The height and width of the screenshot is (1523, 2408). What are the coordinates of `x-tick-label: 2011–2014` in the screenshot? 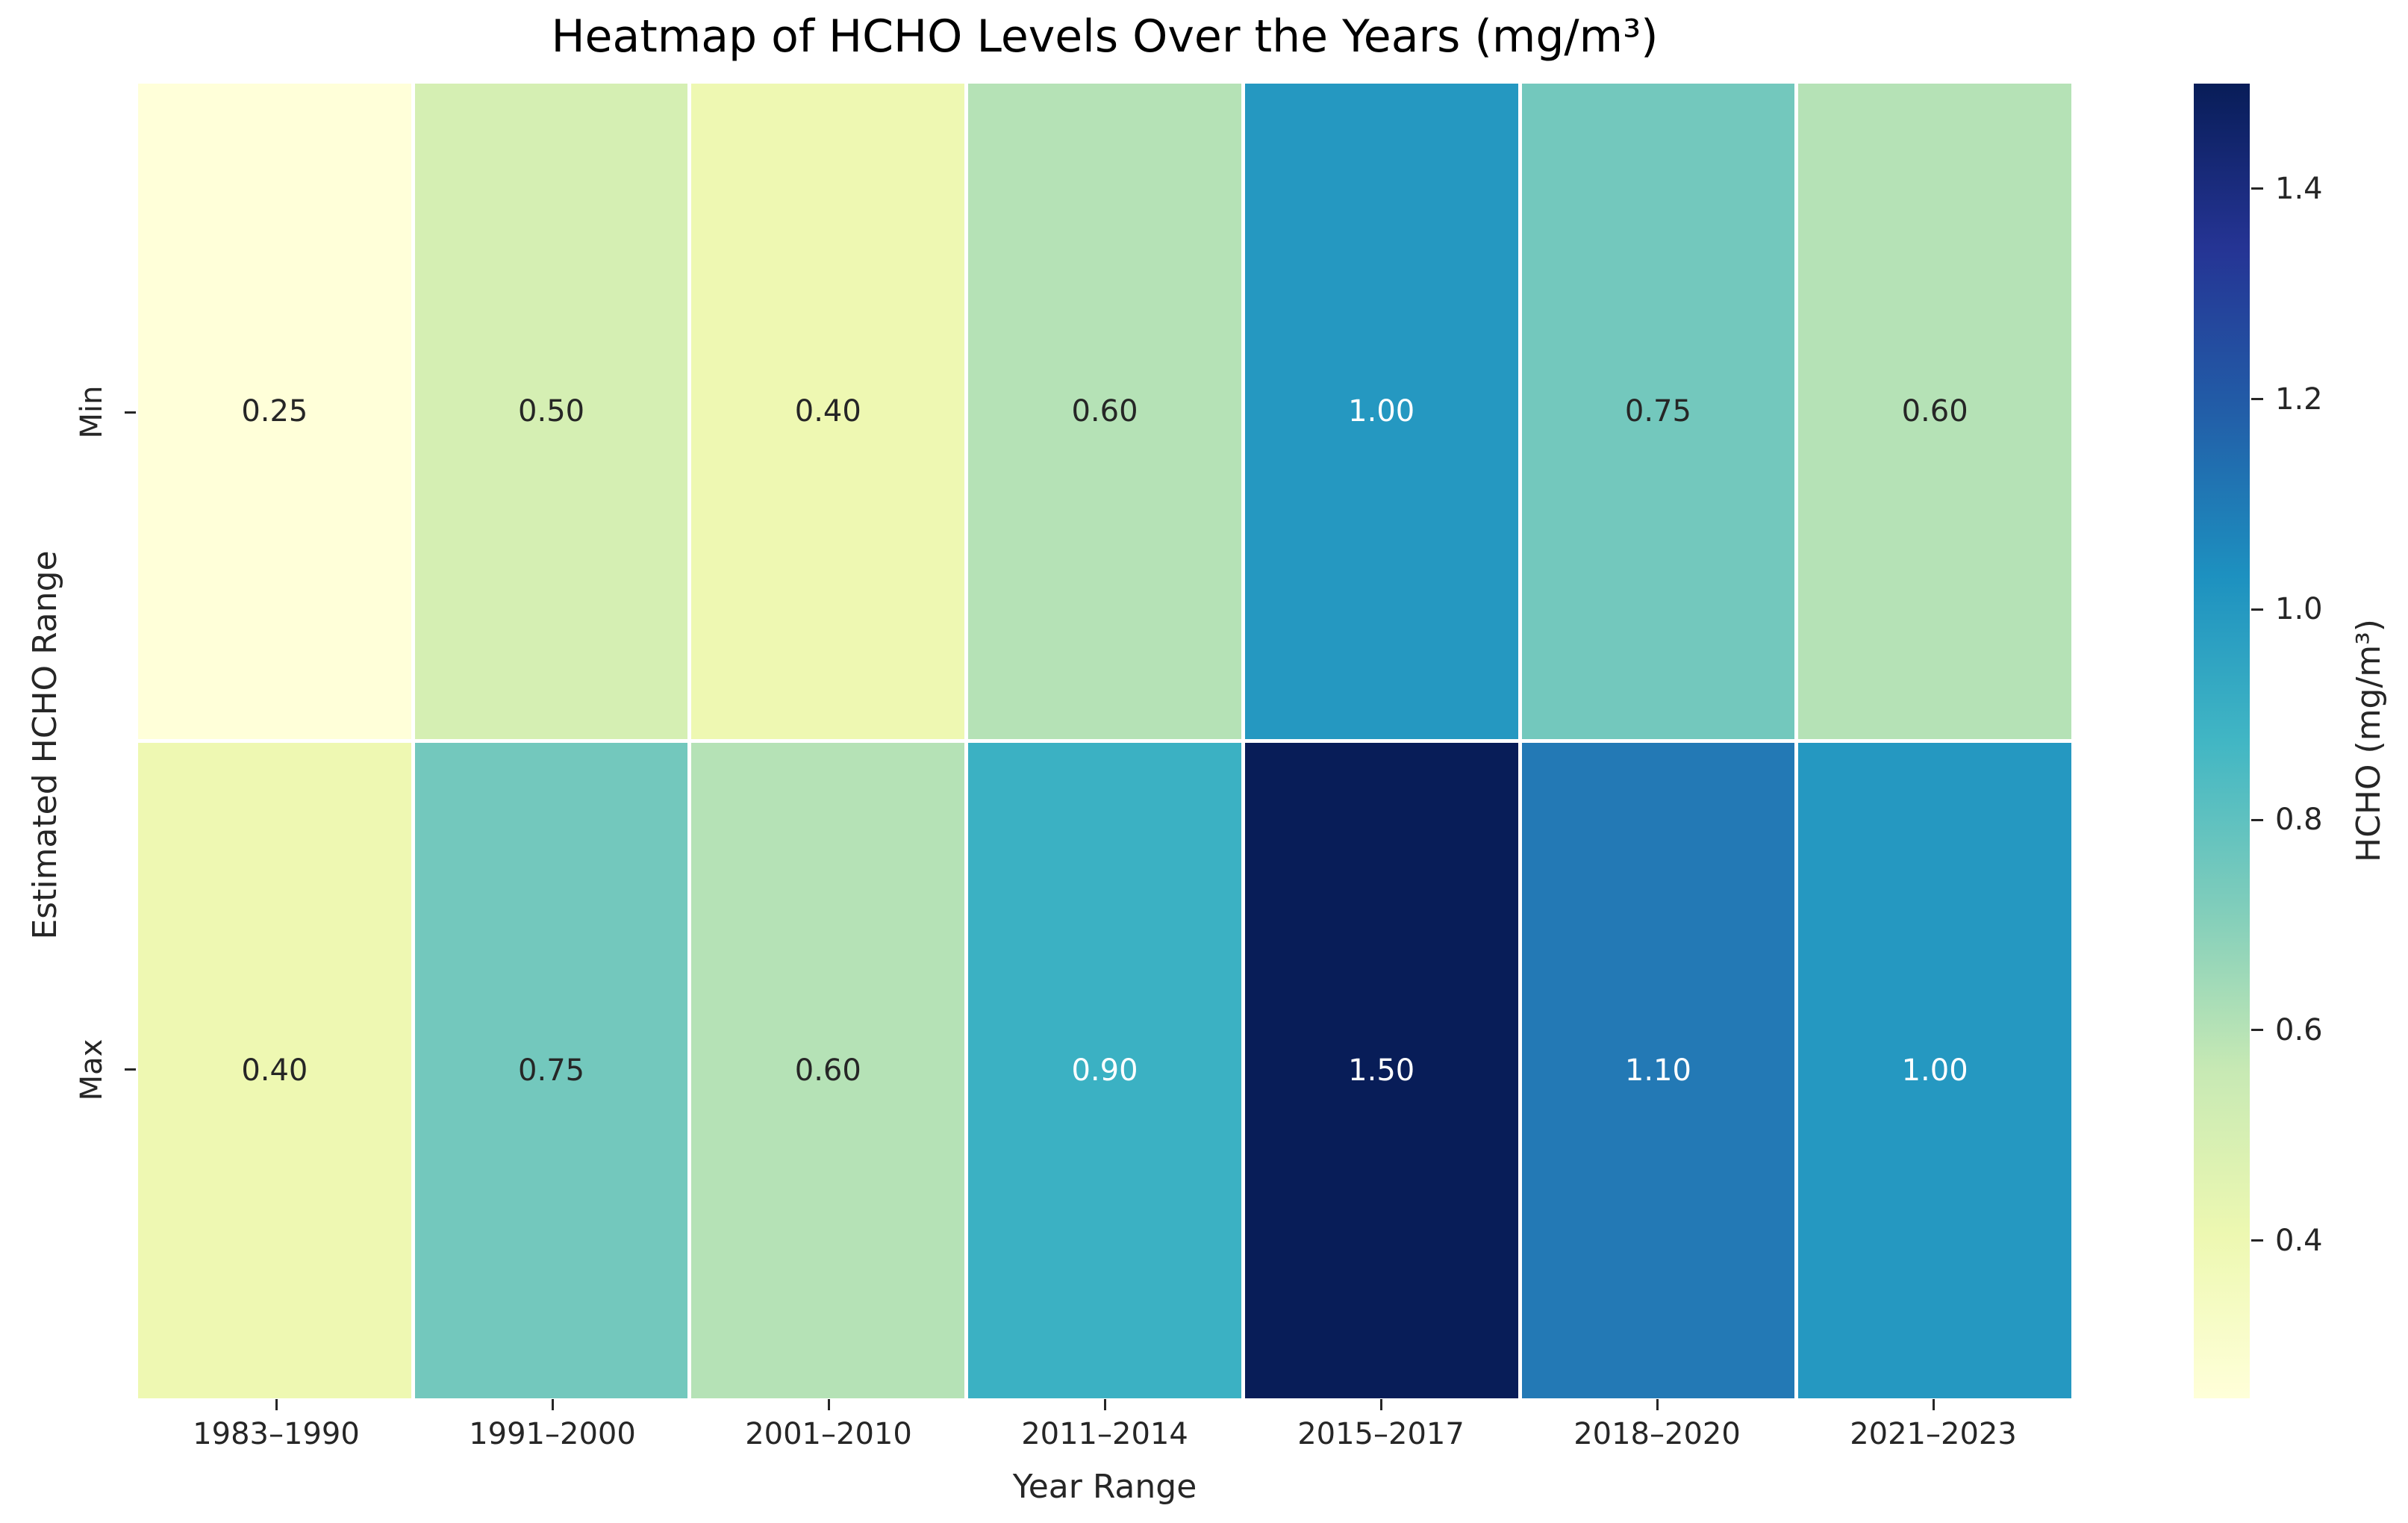 It's located at (1104, 1434).